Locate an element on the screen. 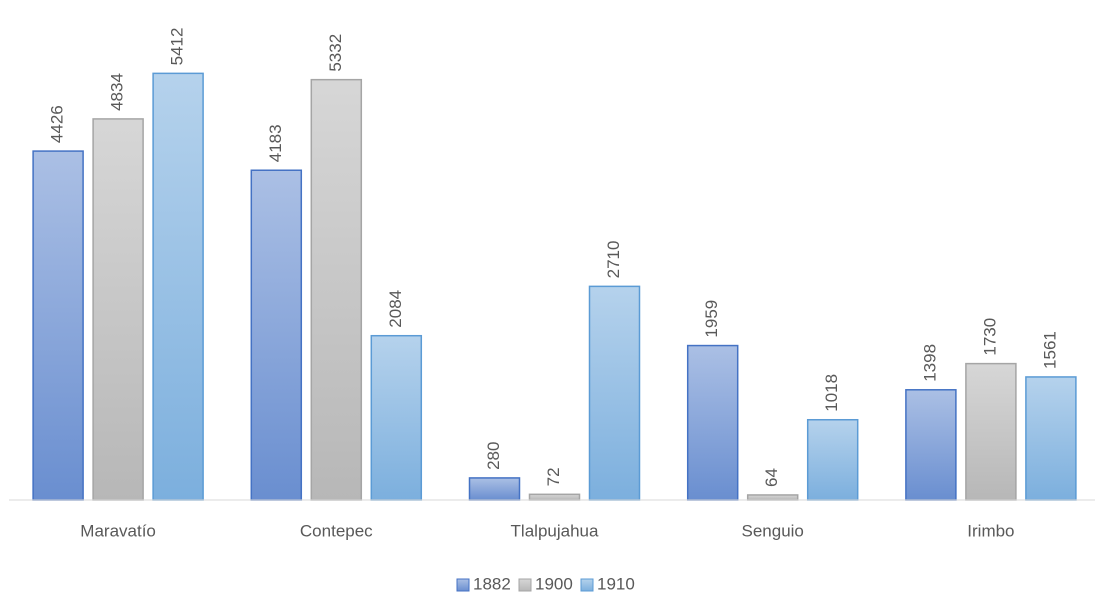 The width and height of the screenshot is (1100, 598). data-label: 72 is located at coordinates (553, 476).